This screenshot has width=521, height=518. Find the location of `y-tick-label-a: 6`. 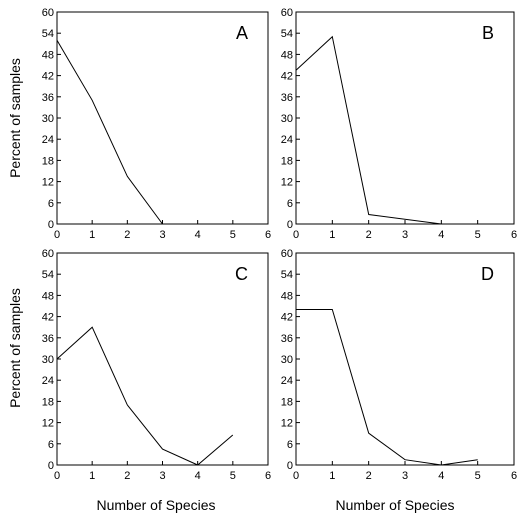

y-tick-label-a: 6 is located at coordinates (51, 204).